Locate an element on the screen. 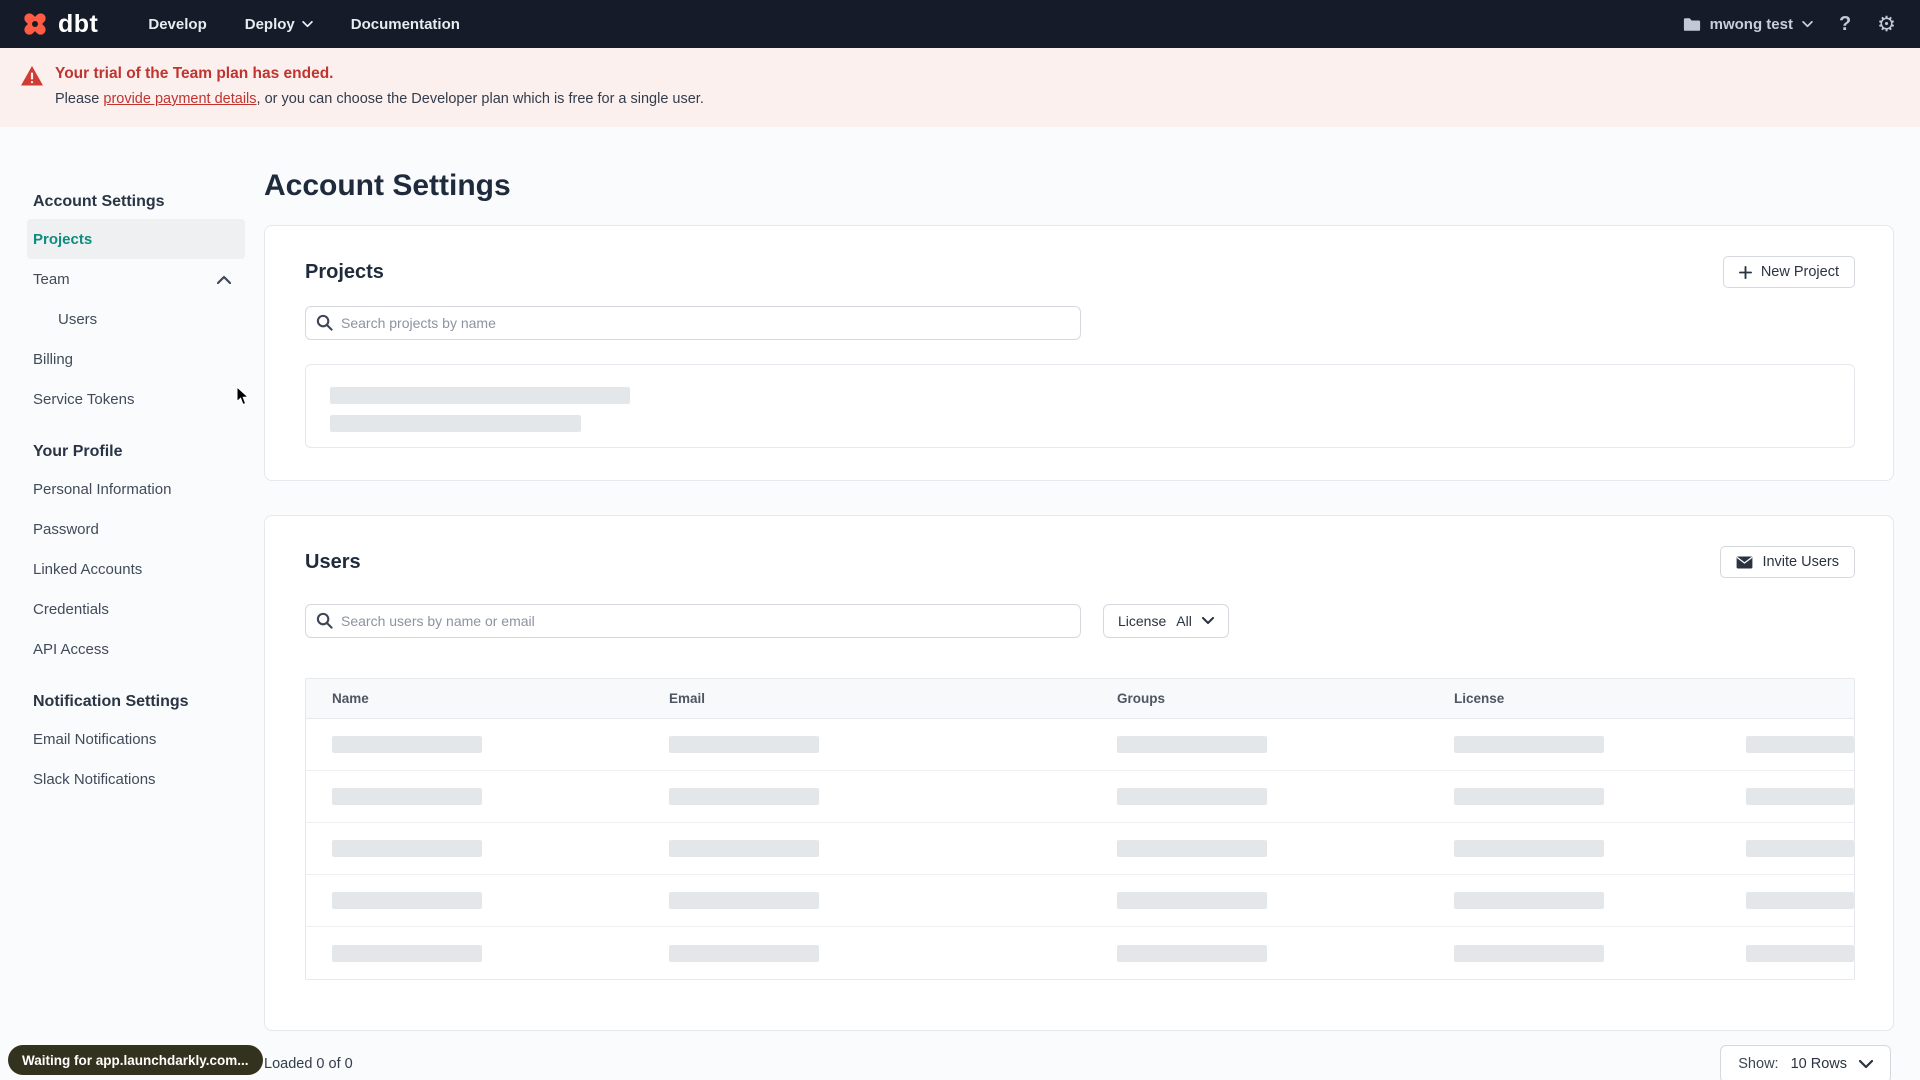 The width and height of the screenshot is (1920, 1080). account-switcher: mwong test is located at coordinates (1748, 24).